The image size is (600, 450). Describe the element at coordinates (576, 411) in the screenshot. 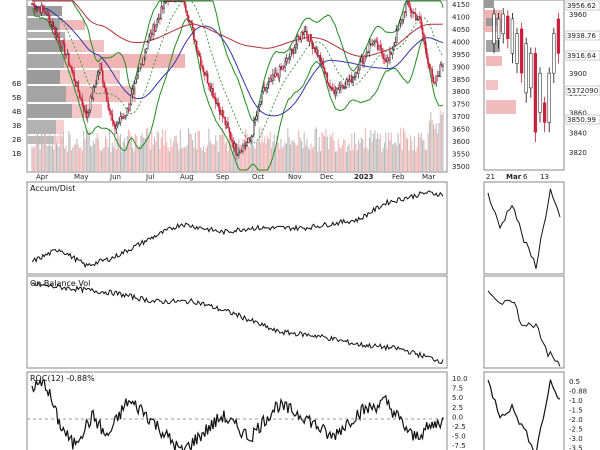

I see `roc-zoom-axis-label: -1.5` at that location.